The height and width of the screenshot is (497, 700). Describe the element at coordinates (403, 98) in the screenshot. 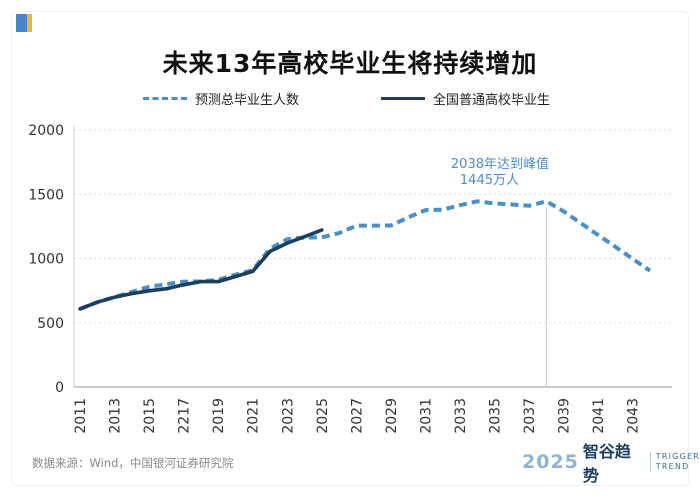

I see `legend-actual-swatch` at that location.